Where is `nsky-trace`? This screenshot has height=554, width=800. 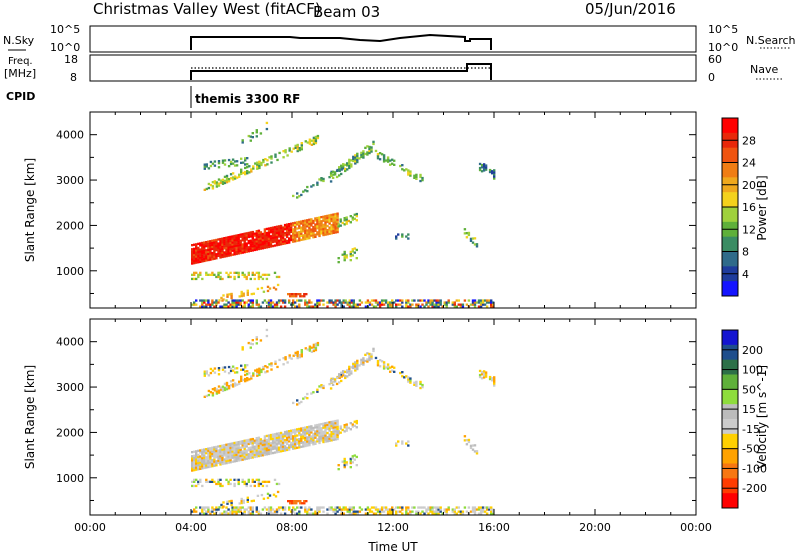
nsky-trace is located at coordinates (341, 41).